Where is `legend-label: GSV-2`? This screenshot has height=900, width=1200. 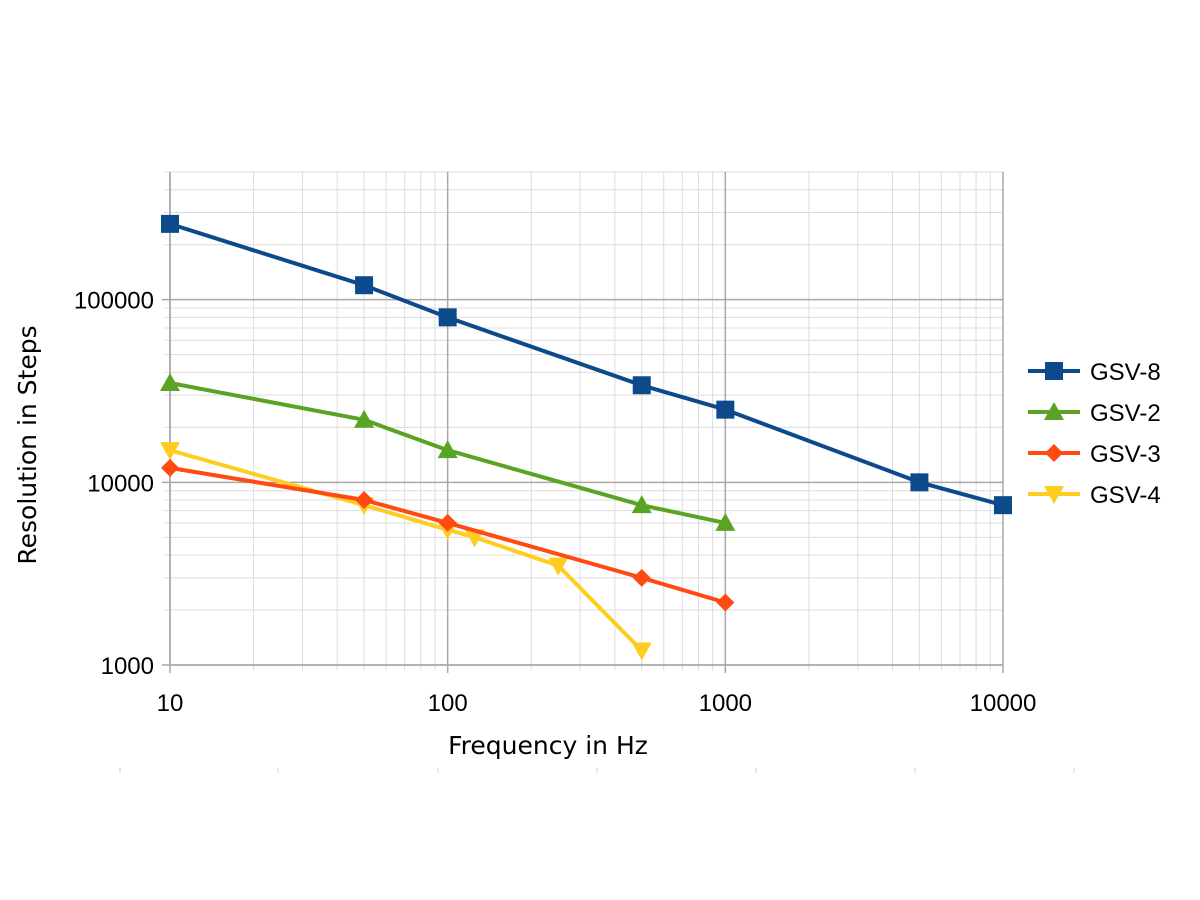
legend-label: GSV-2 is located at coordinates (1125, 413).